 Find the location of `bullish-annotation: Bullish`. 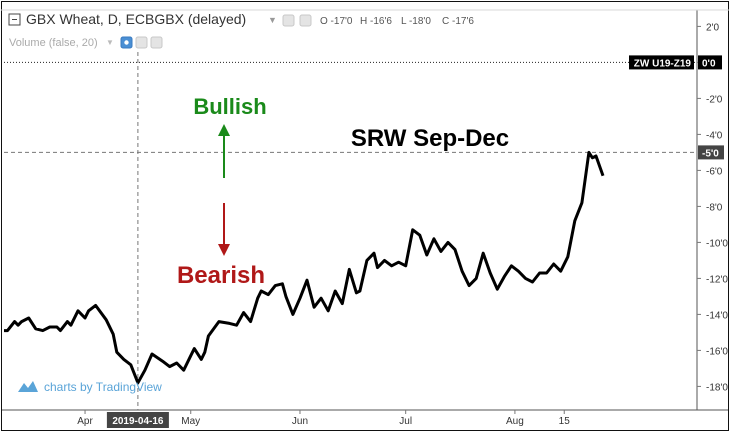

bullish-annotation: Bullish is located at coordinates (229, 106).